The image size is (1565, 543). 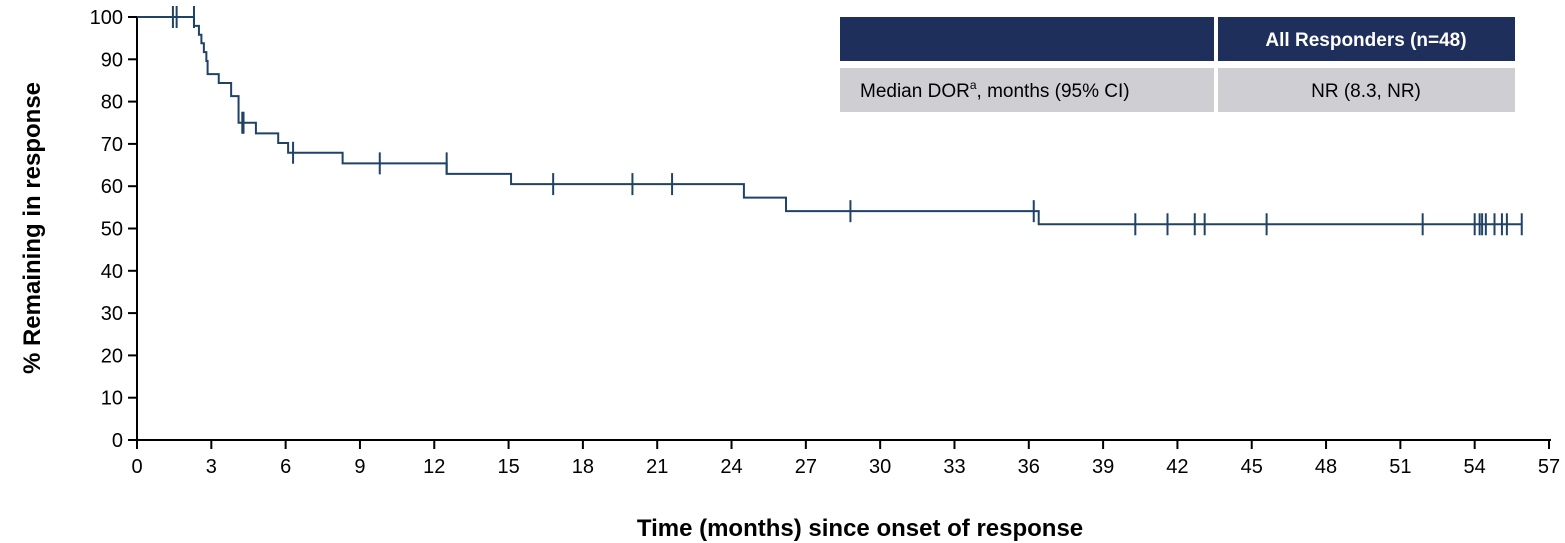 What do you see at coordinates (106, 18) in the screenshot?
I see `y-tick-label: 100` at bounding box center [106, 18].